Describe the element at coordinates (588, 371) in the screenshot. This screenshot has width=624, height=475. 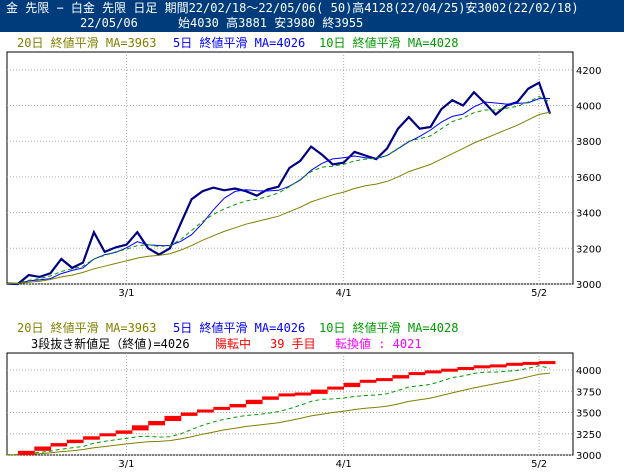
I see `bottom-y-tick-label: 4000` at that location.